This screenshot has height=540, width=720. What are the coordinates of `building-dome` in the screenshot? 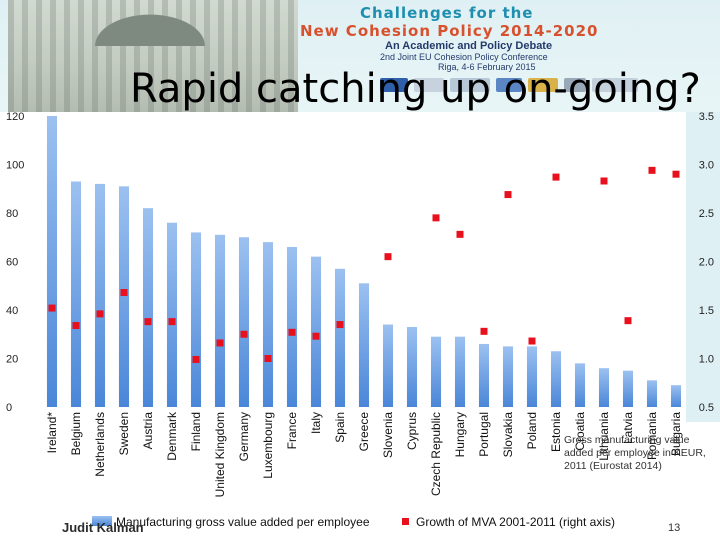 It's located at (150, 26).